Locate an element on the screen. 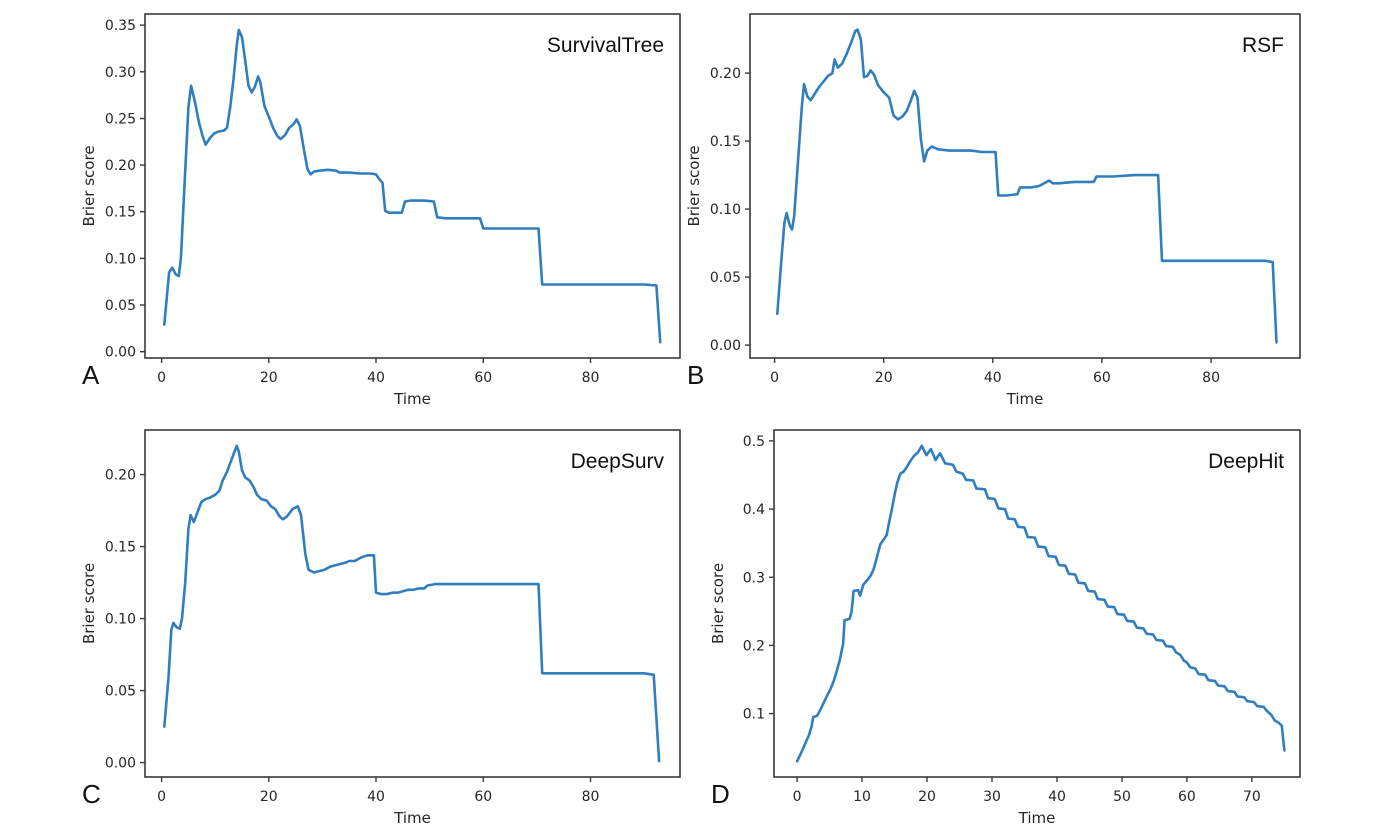  panel-letter: D is located at coordinates (720, 794).